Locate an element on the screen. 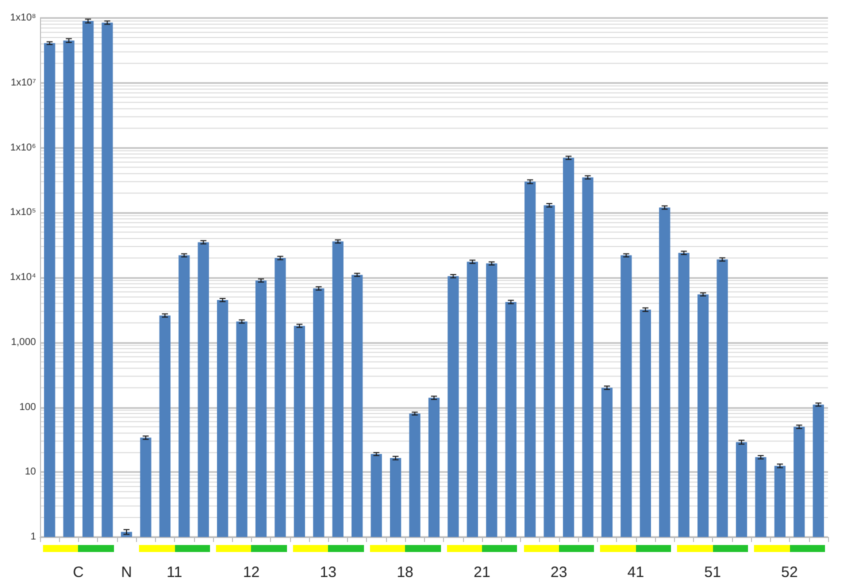 This screenshot has width=842, height=586. x-tick-label: 21 is located at coordinates (482, 572).